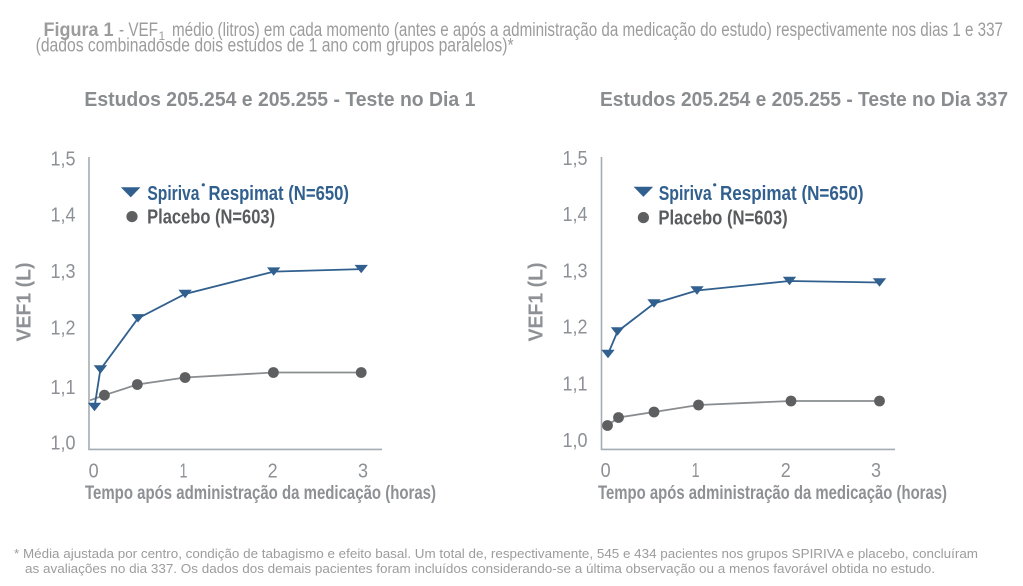 This screenshot has width=1023, height=586. Describe the element at coordinates (138, 30) in the screenshot. I see `svg-text: - VEF` at that location.